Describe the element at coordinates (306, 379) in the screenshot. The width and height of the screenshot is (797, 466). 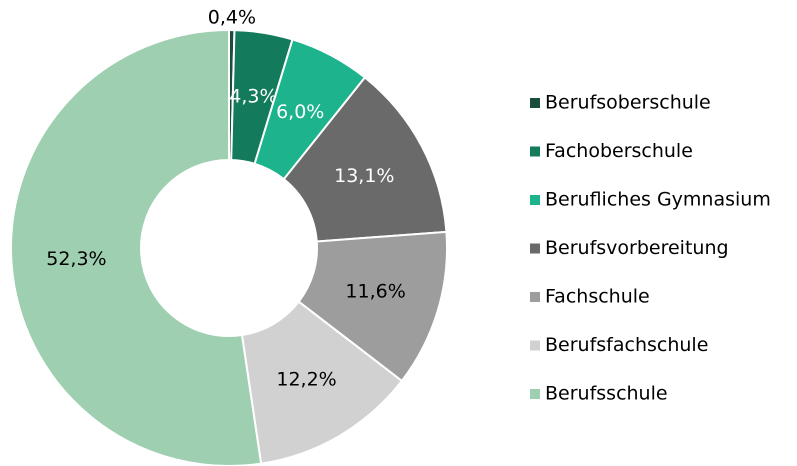
I see `data-label: 12,2%` at that location.